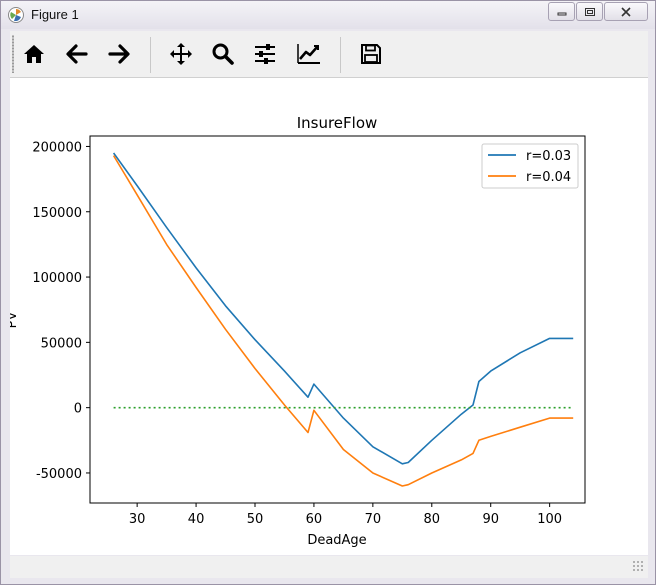 The width and height of the screenshot is (656, 585). What do you see at coordinates (16, 15) in the screenshot?
I see `matplotlib-app-icon` at bounding box center [16, 15].